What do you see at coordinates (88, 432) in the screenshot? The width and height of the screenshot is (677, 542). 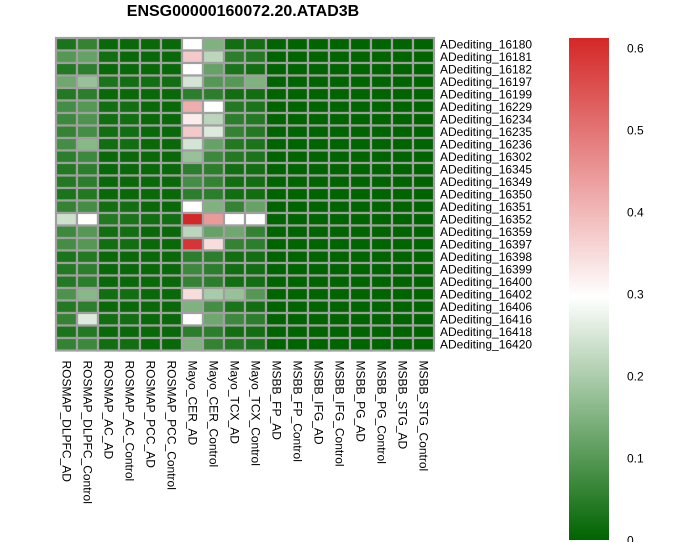 I see `column-label: ROSMAP_DLPFC_Control` at bounding box center [88, 432].